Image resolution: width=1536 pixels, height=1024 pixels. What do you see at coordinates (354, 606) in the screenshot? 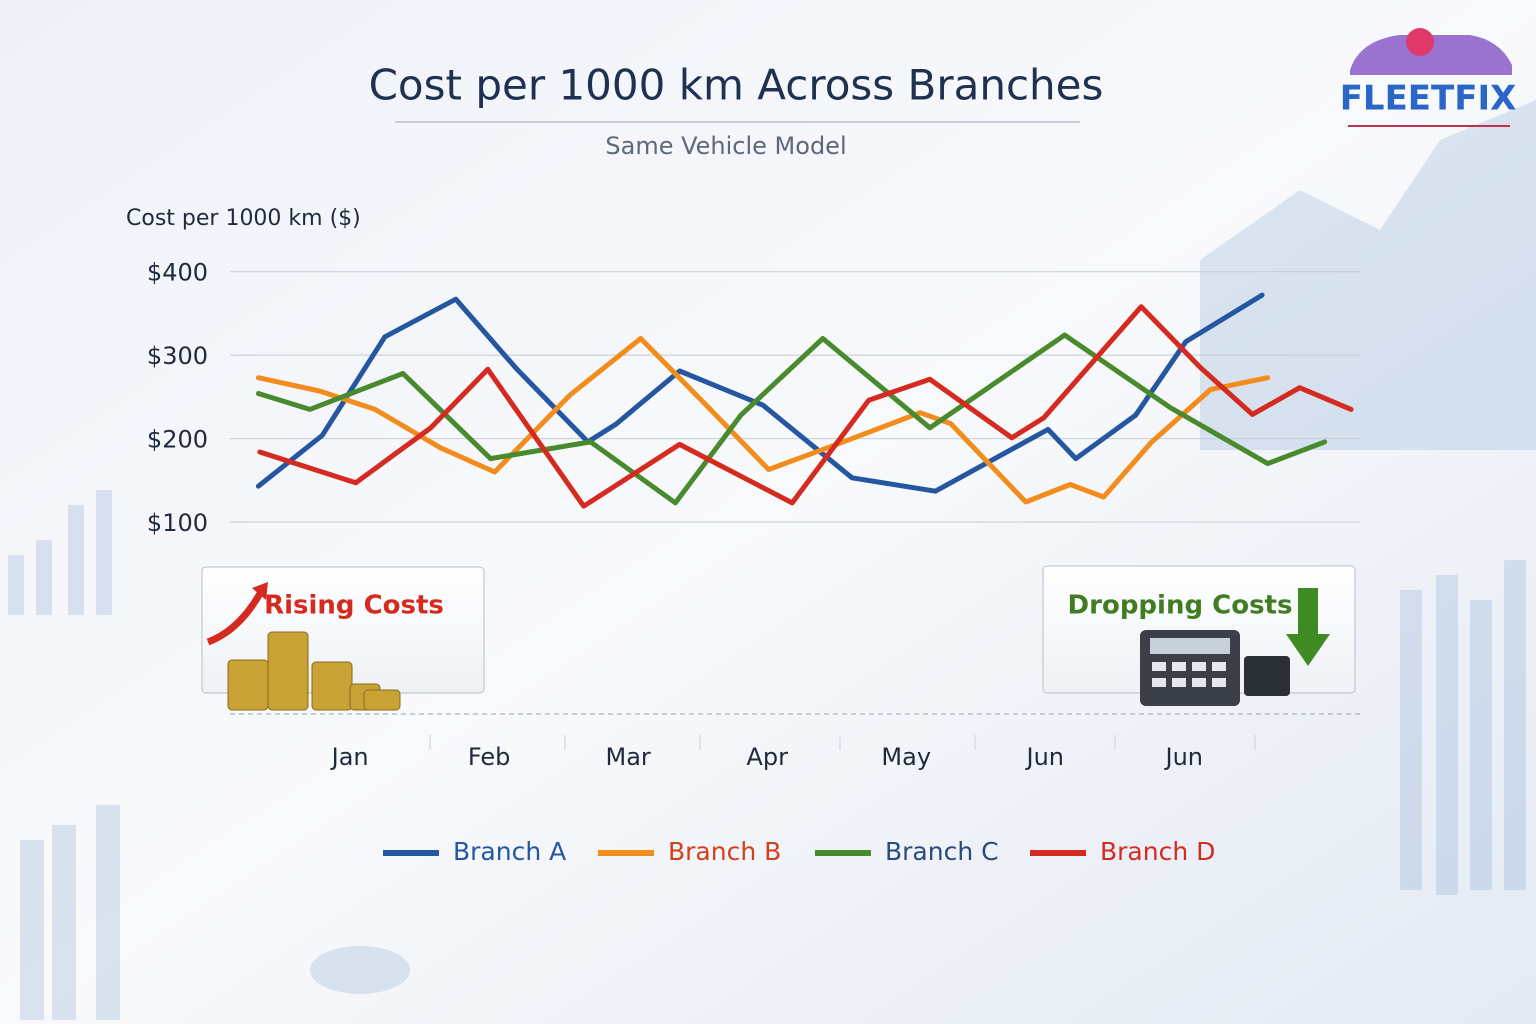
I see `annotation-text: Rising Costs` at bounding box center [354, 606].